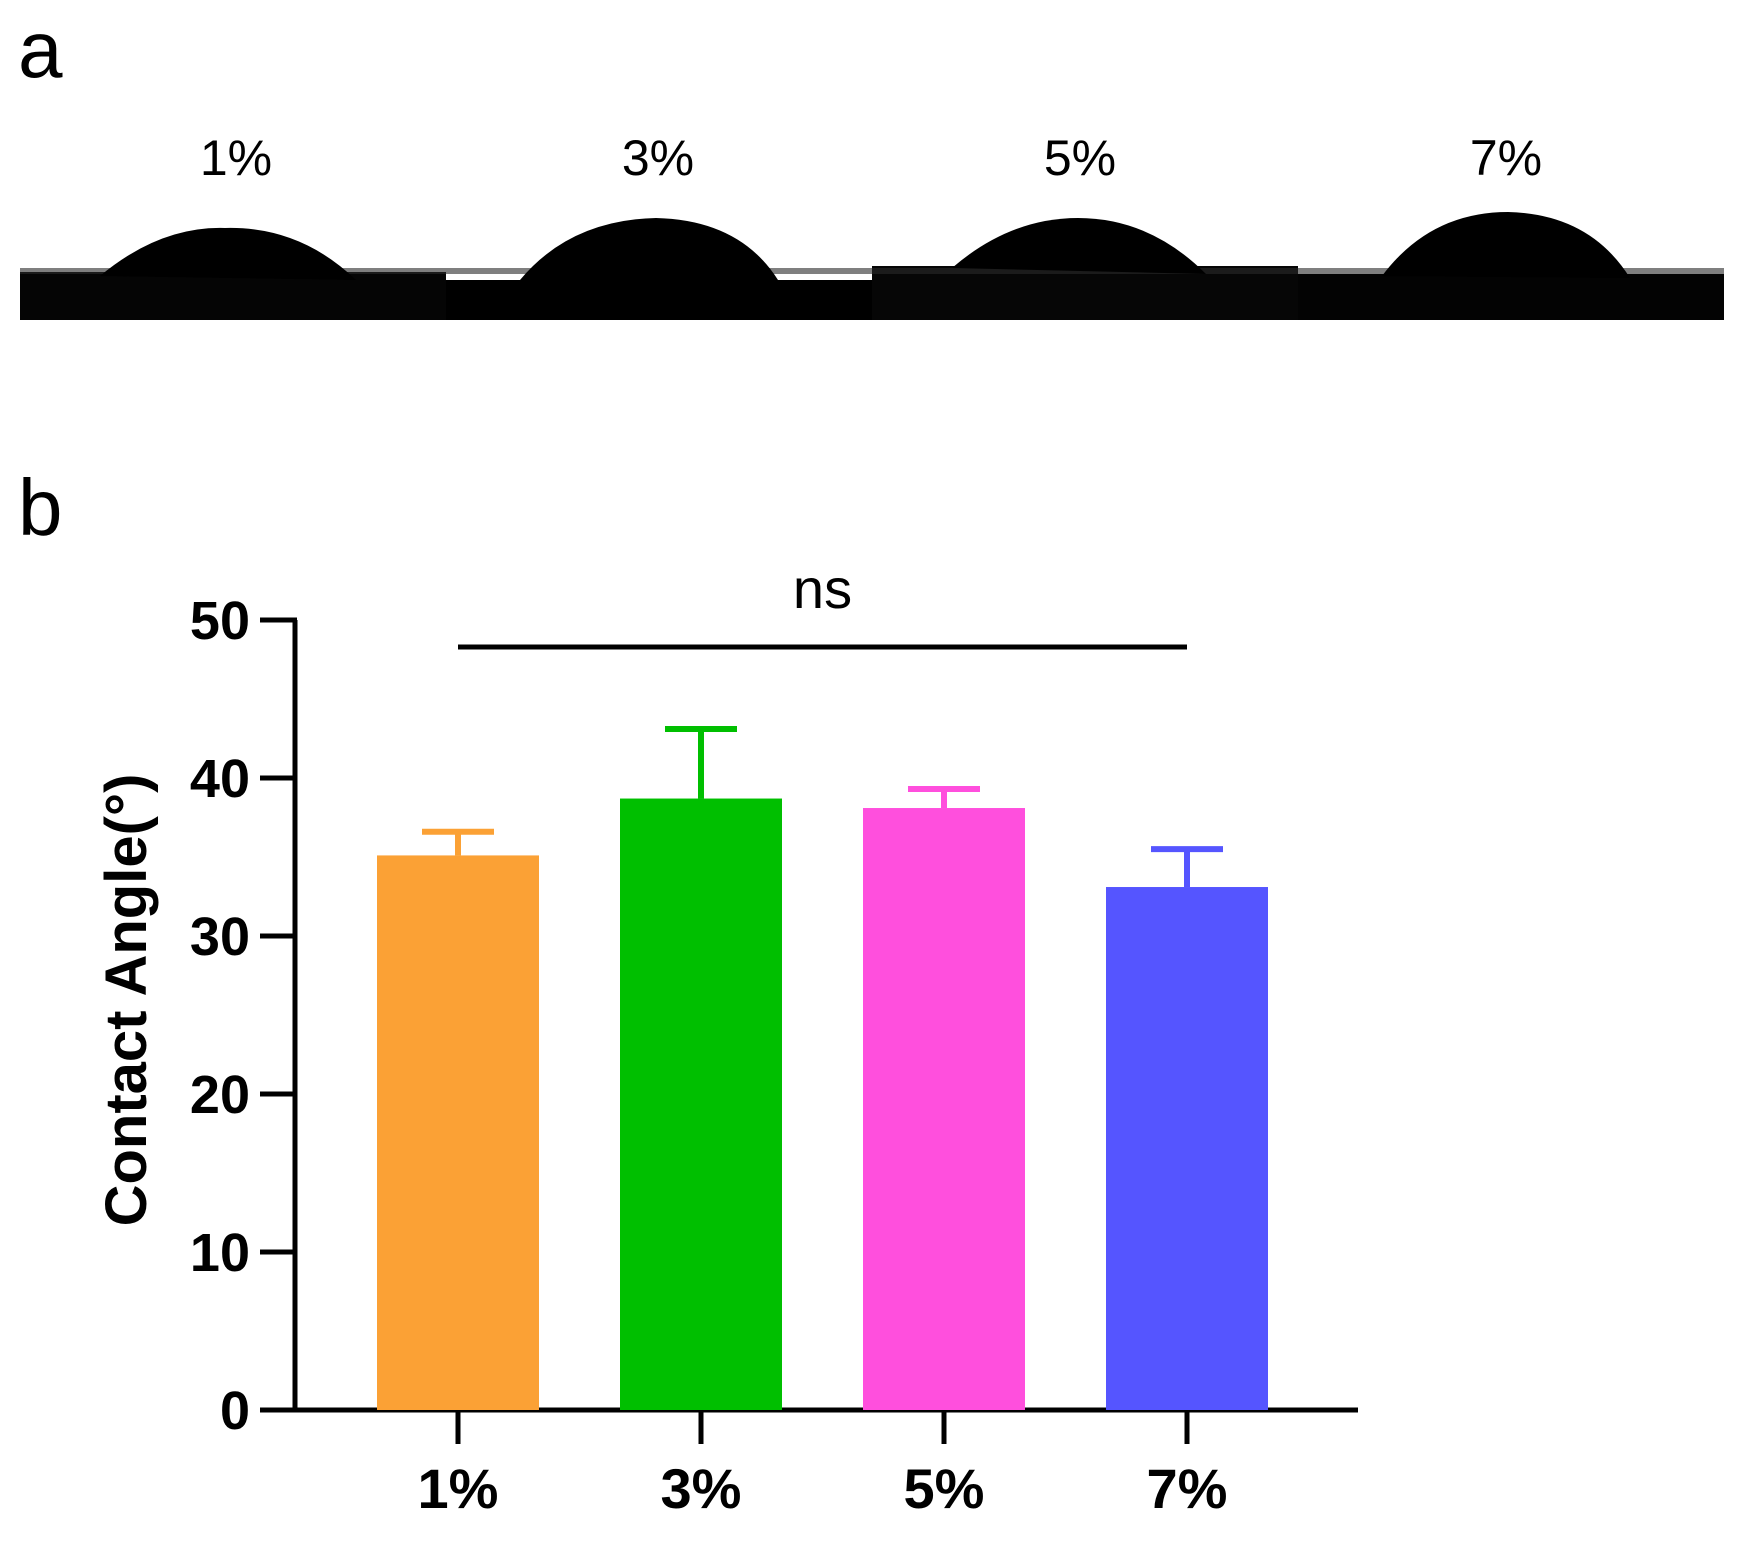 This screenshot has height=1542, width=1748. What do you see at coordinates (1187, 1148) in the screenshot?
I see `bar-7%` at bounding box center [1187, 1148].